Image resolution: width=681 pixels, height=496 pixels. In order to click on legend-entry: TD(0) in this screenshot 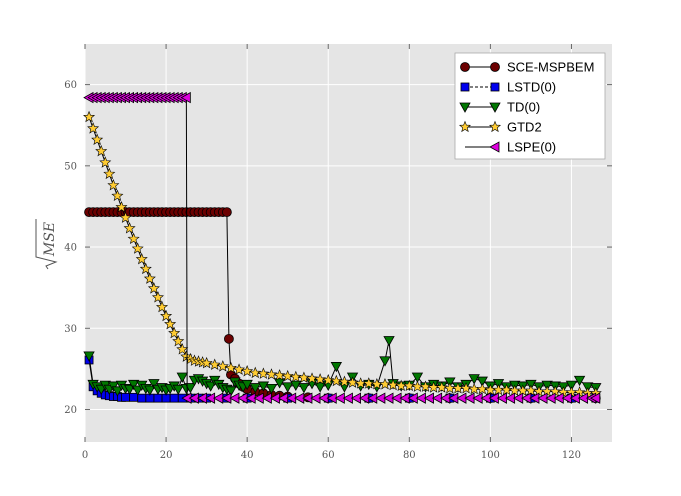, I will do `click(499, 107)`.